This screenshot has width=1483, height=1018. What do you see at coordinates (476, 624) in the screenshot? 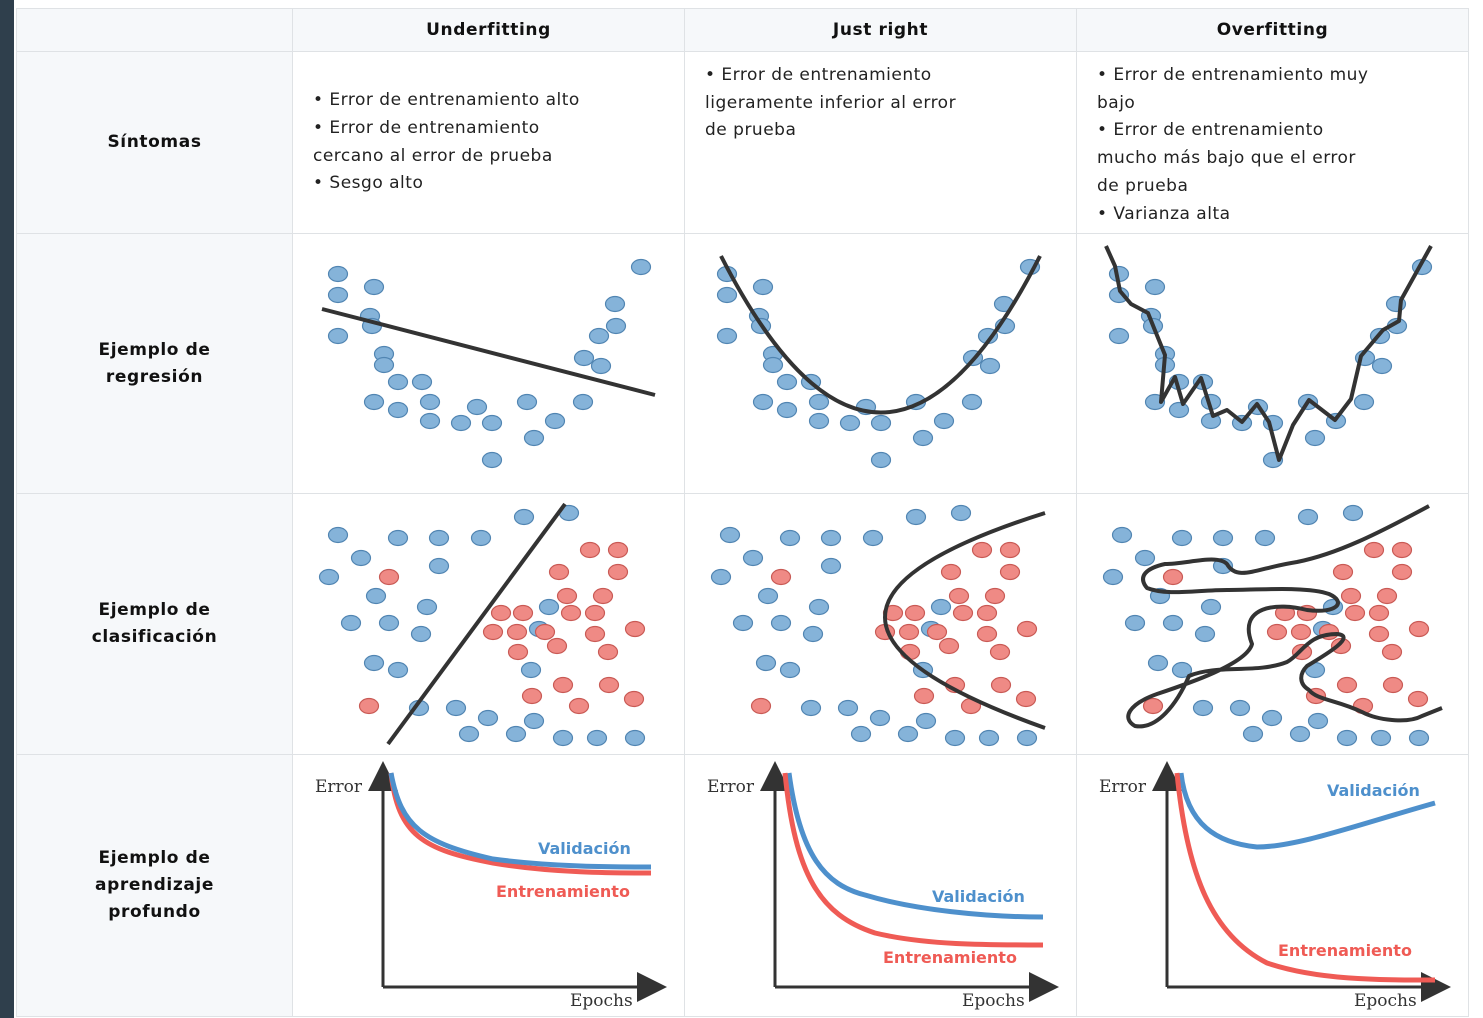
I see `linear-boundary` at bounding box center [476, 624].